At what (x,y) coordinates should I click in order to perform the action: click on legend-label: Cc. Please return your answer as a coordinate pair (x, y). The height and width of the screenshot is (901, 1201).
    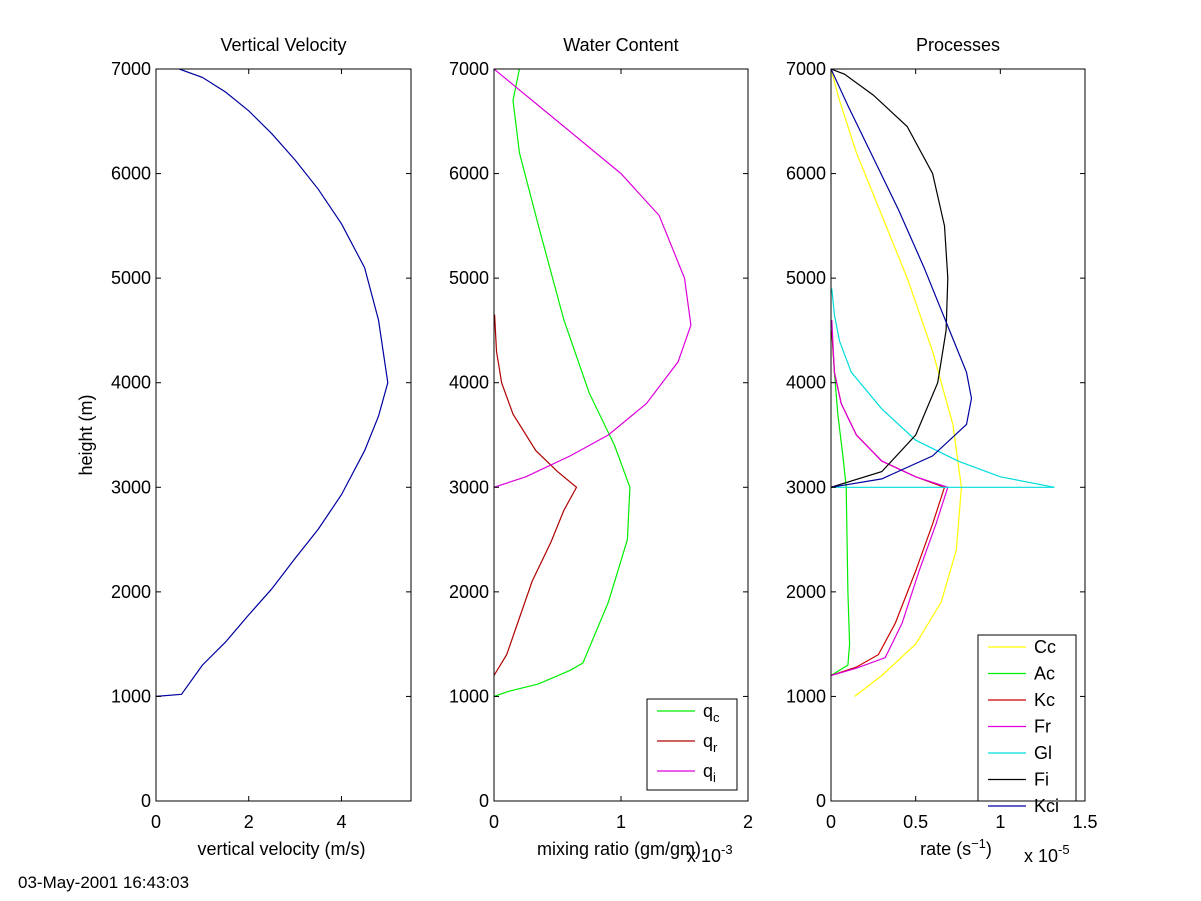
    Looking at the image, I should click on (1045, 647).